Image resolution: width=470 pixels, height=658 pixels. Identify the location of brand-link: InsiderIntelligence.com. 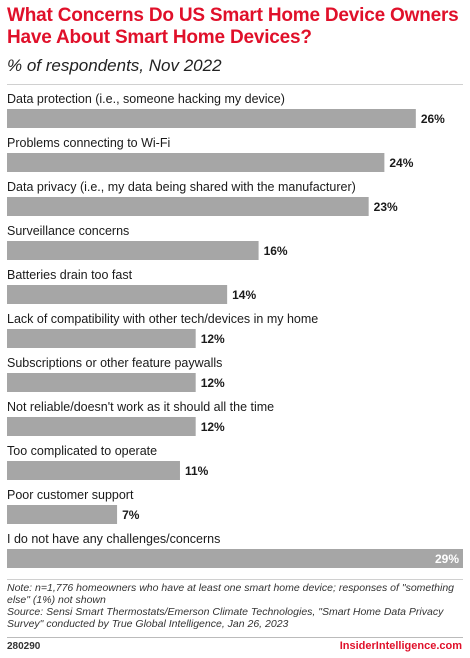
(400, 646).